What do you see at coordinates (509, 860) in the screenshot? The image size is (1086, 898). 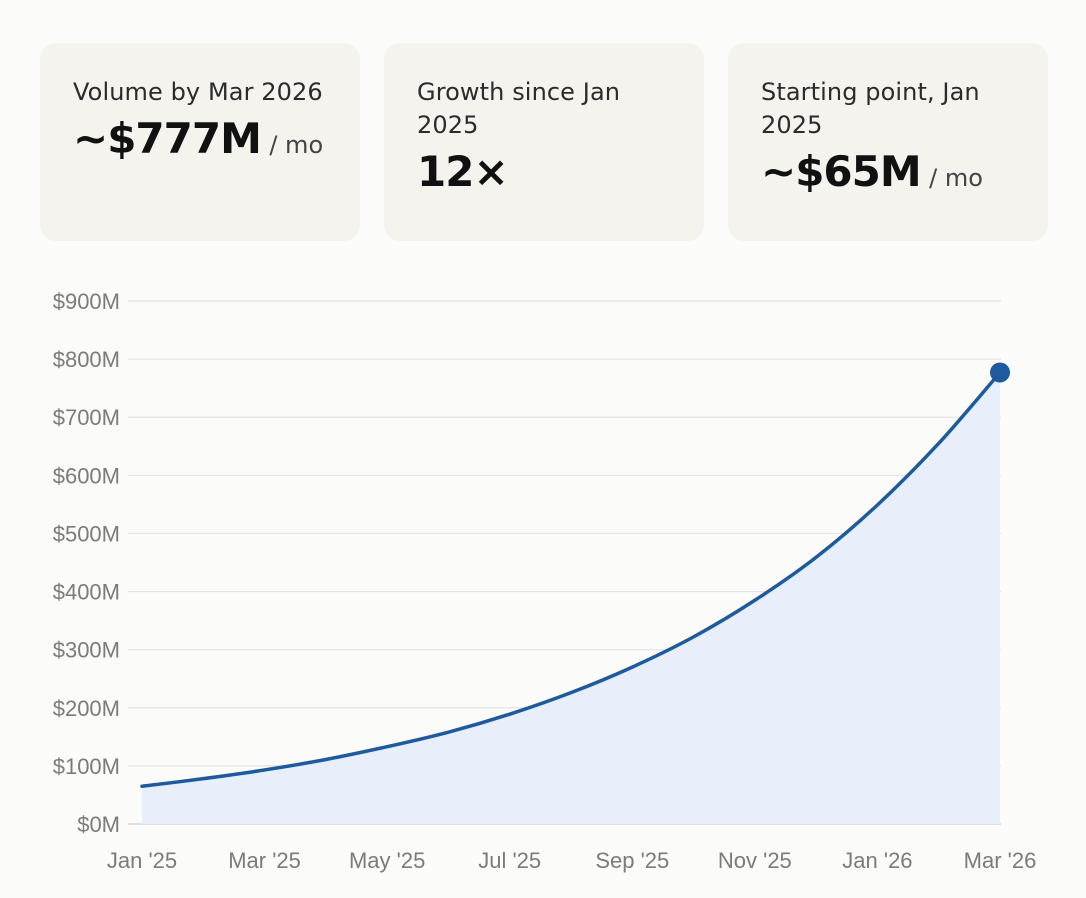 I see `x-tick-label: Jul '25` at bounding box center [509, 860].